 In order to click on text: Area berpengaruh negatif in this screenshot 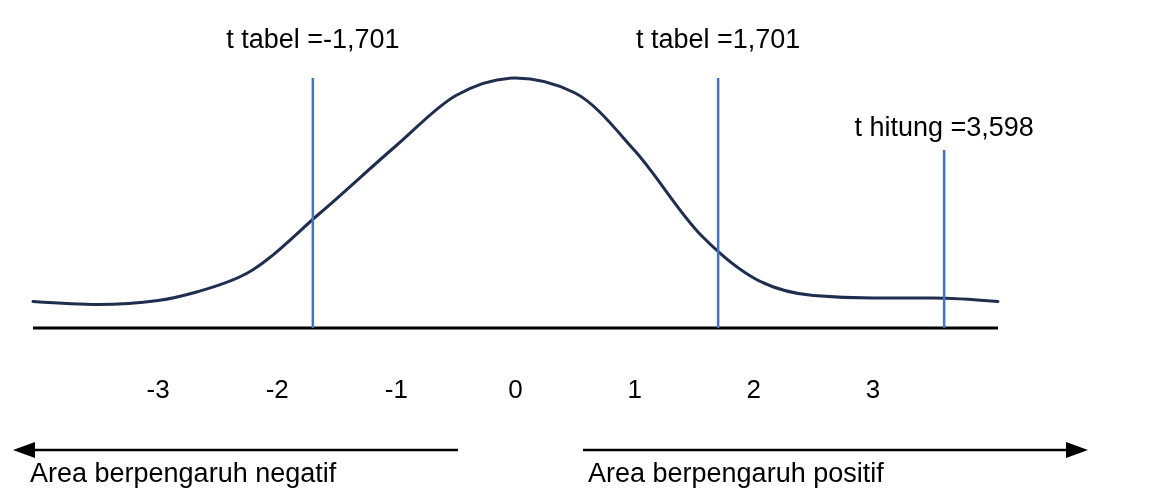, I will do `click(183, 473)`.